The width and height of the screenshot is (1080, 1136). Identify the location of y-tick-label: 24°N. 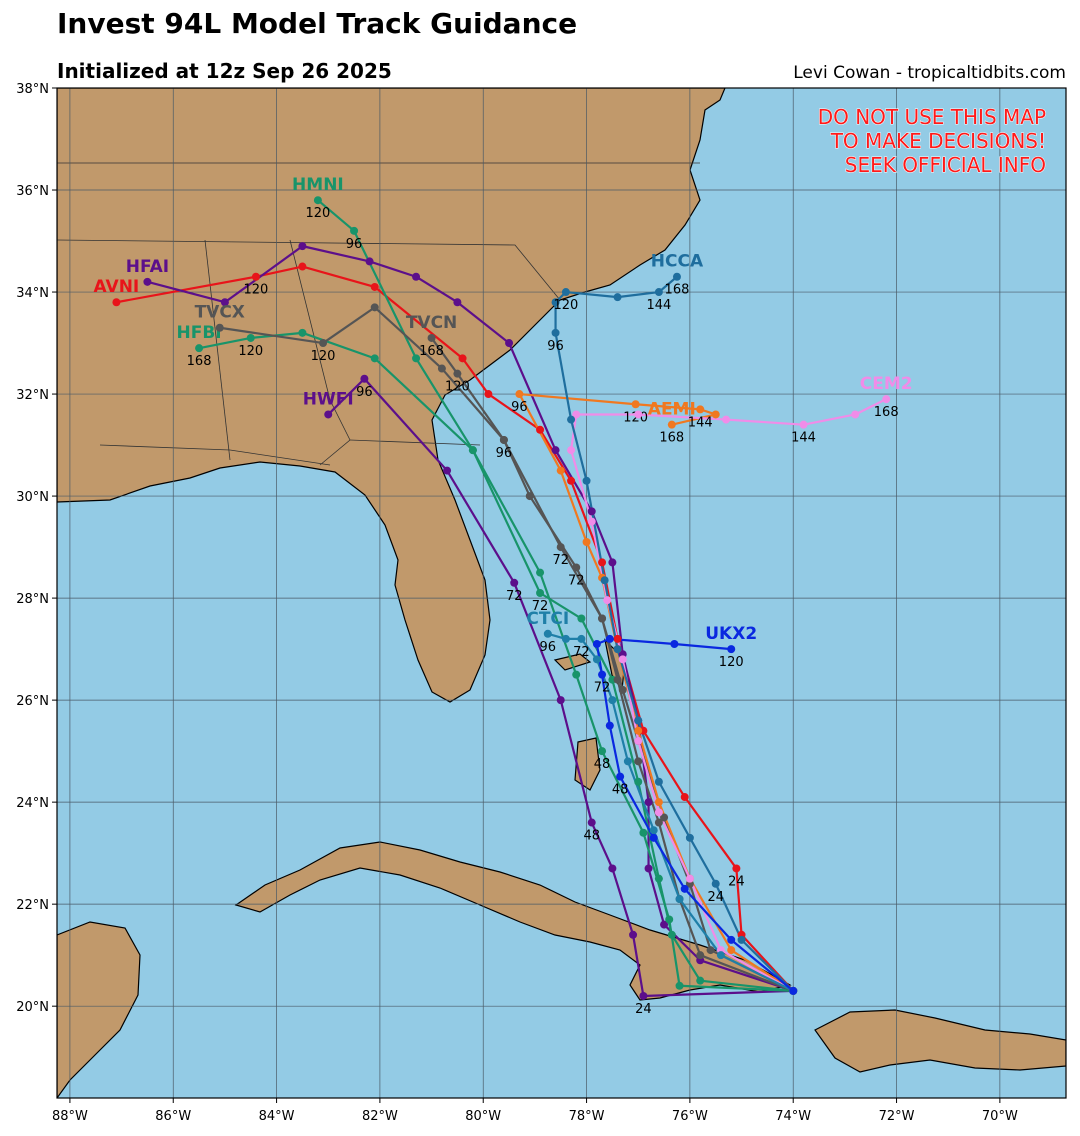
(32, 803).